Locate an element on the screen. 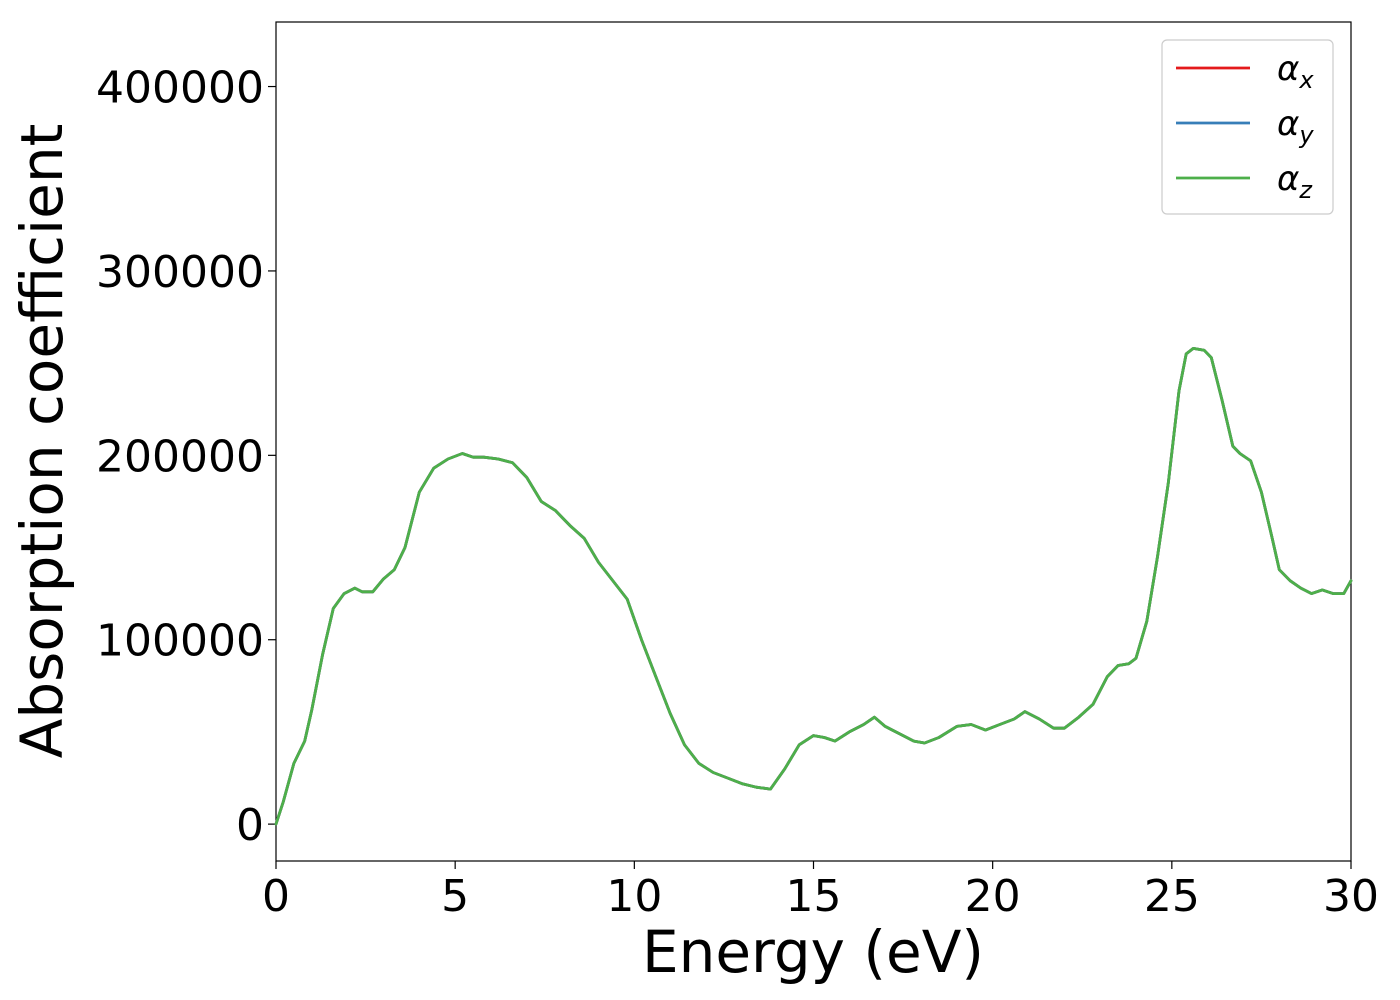 The image size is (1400, 1000). legend: αx αy αz is located at coordinates (1247, 127).